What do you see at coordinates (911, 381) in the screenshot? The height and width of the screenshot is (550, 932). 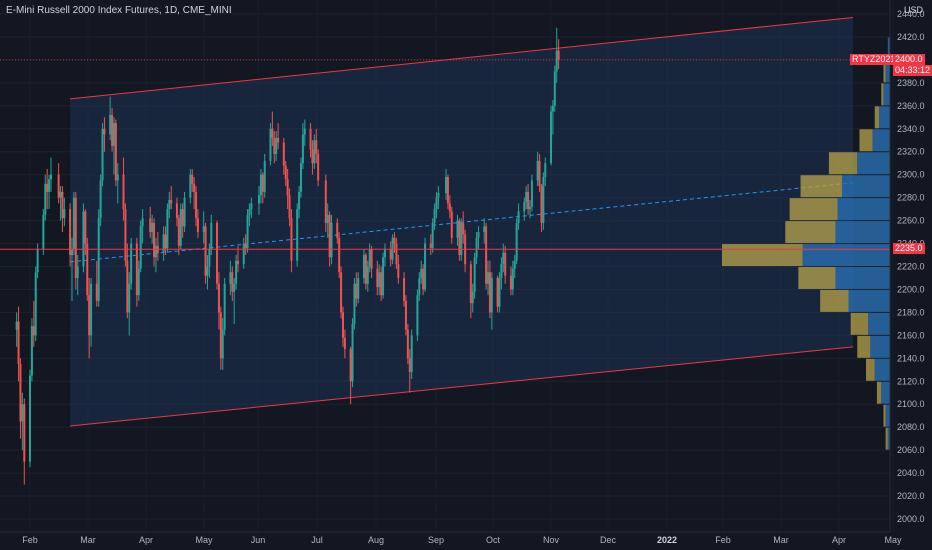 I see `price-tick-label: 2120.0` at bounding box center [911, 381].